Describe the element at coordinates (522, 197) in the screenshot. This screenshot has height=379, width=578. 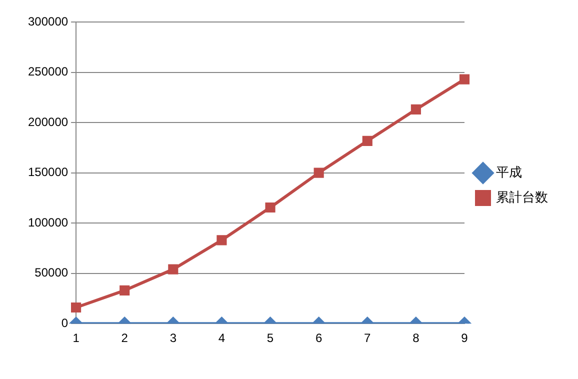
I see `legend-label: 累計台数` at that location.